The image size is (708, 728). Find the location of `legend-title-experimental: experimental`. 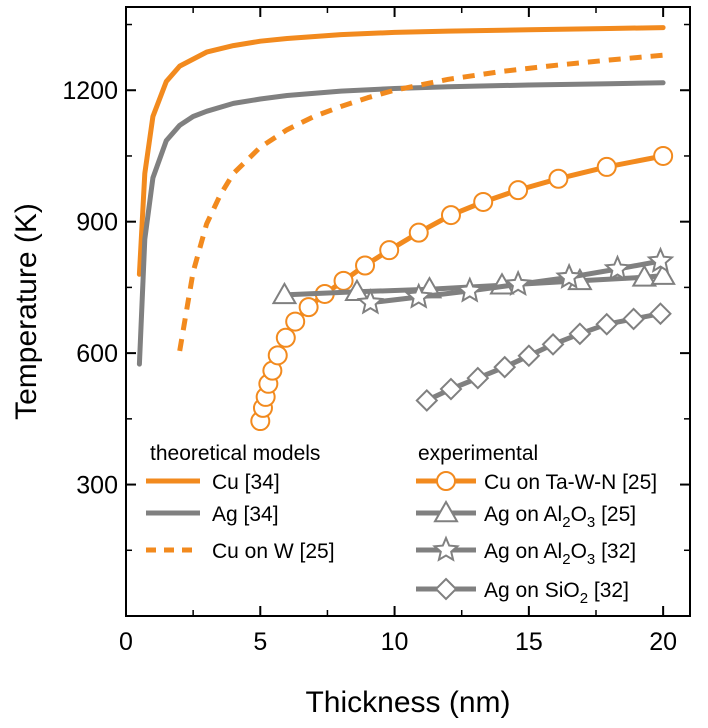

legend-title-experimental: experimental is located at coordinates (478, 453).